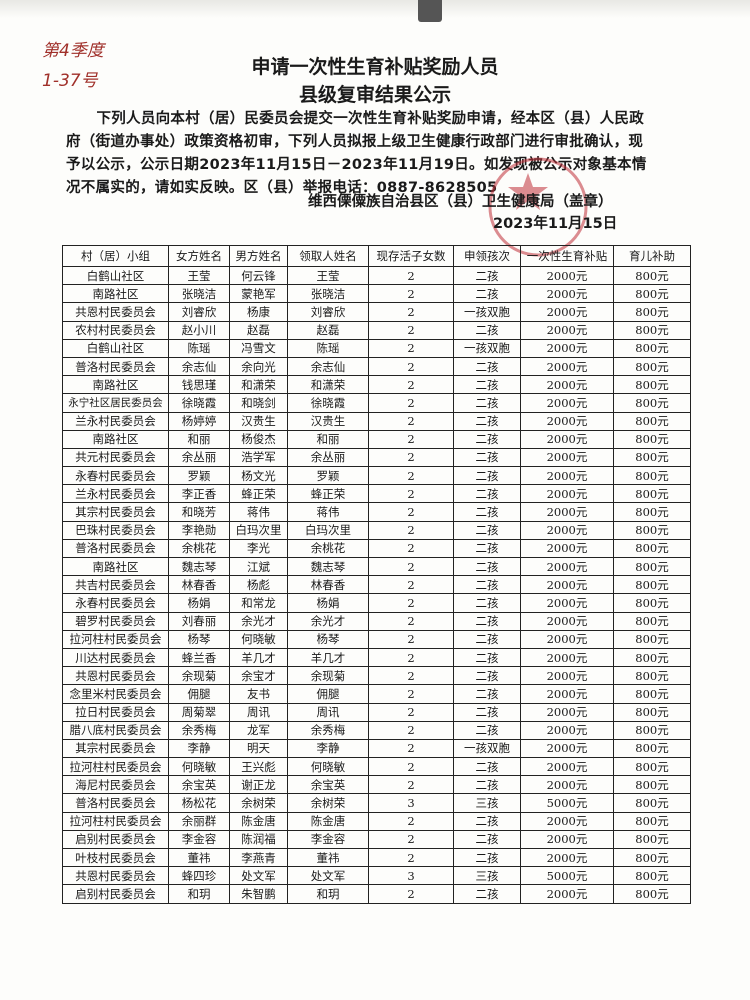 This screenshot has height=1000, width=750. I want to click on cell-male-name: 明天, so click(258, 748).